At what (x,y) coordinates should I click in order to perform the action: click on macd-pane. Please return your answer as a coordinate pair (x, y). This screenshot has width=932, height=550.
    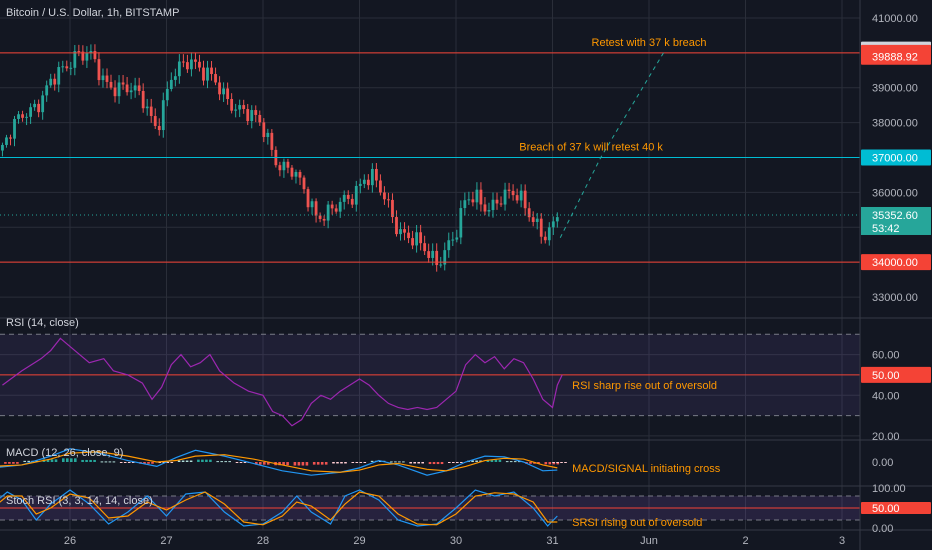
    Looking at the image, I should click on (283, 462).